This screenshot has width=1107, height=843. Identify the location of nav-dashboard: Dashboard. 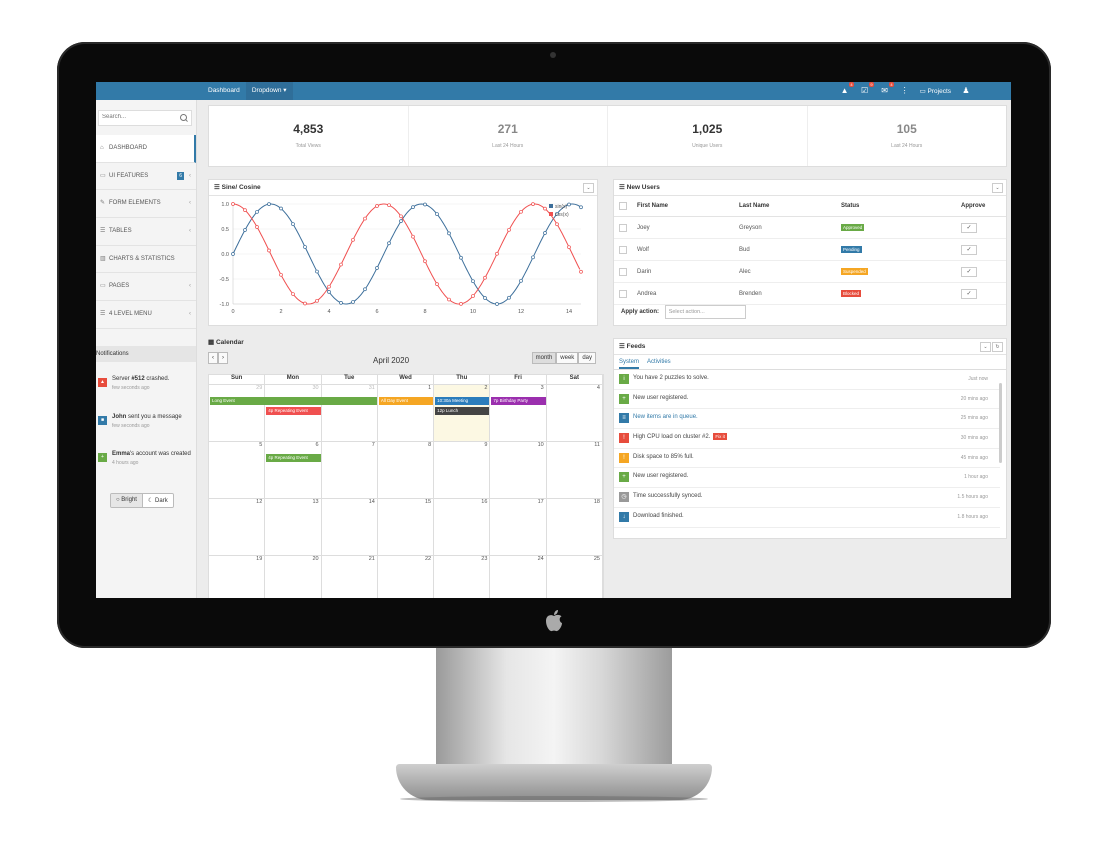
(224, 90).